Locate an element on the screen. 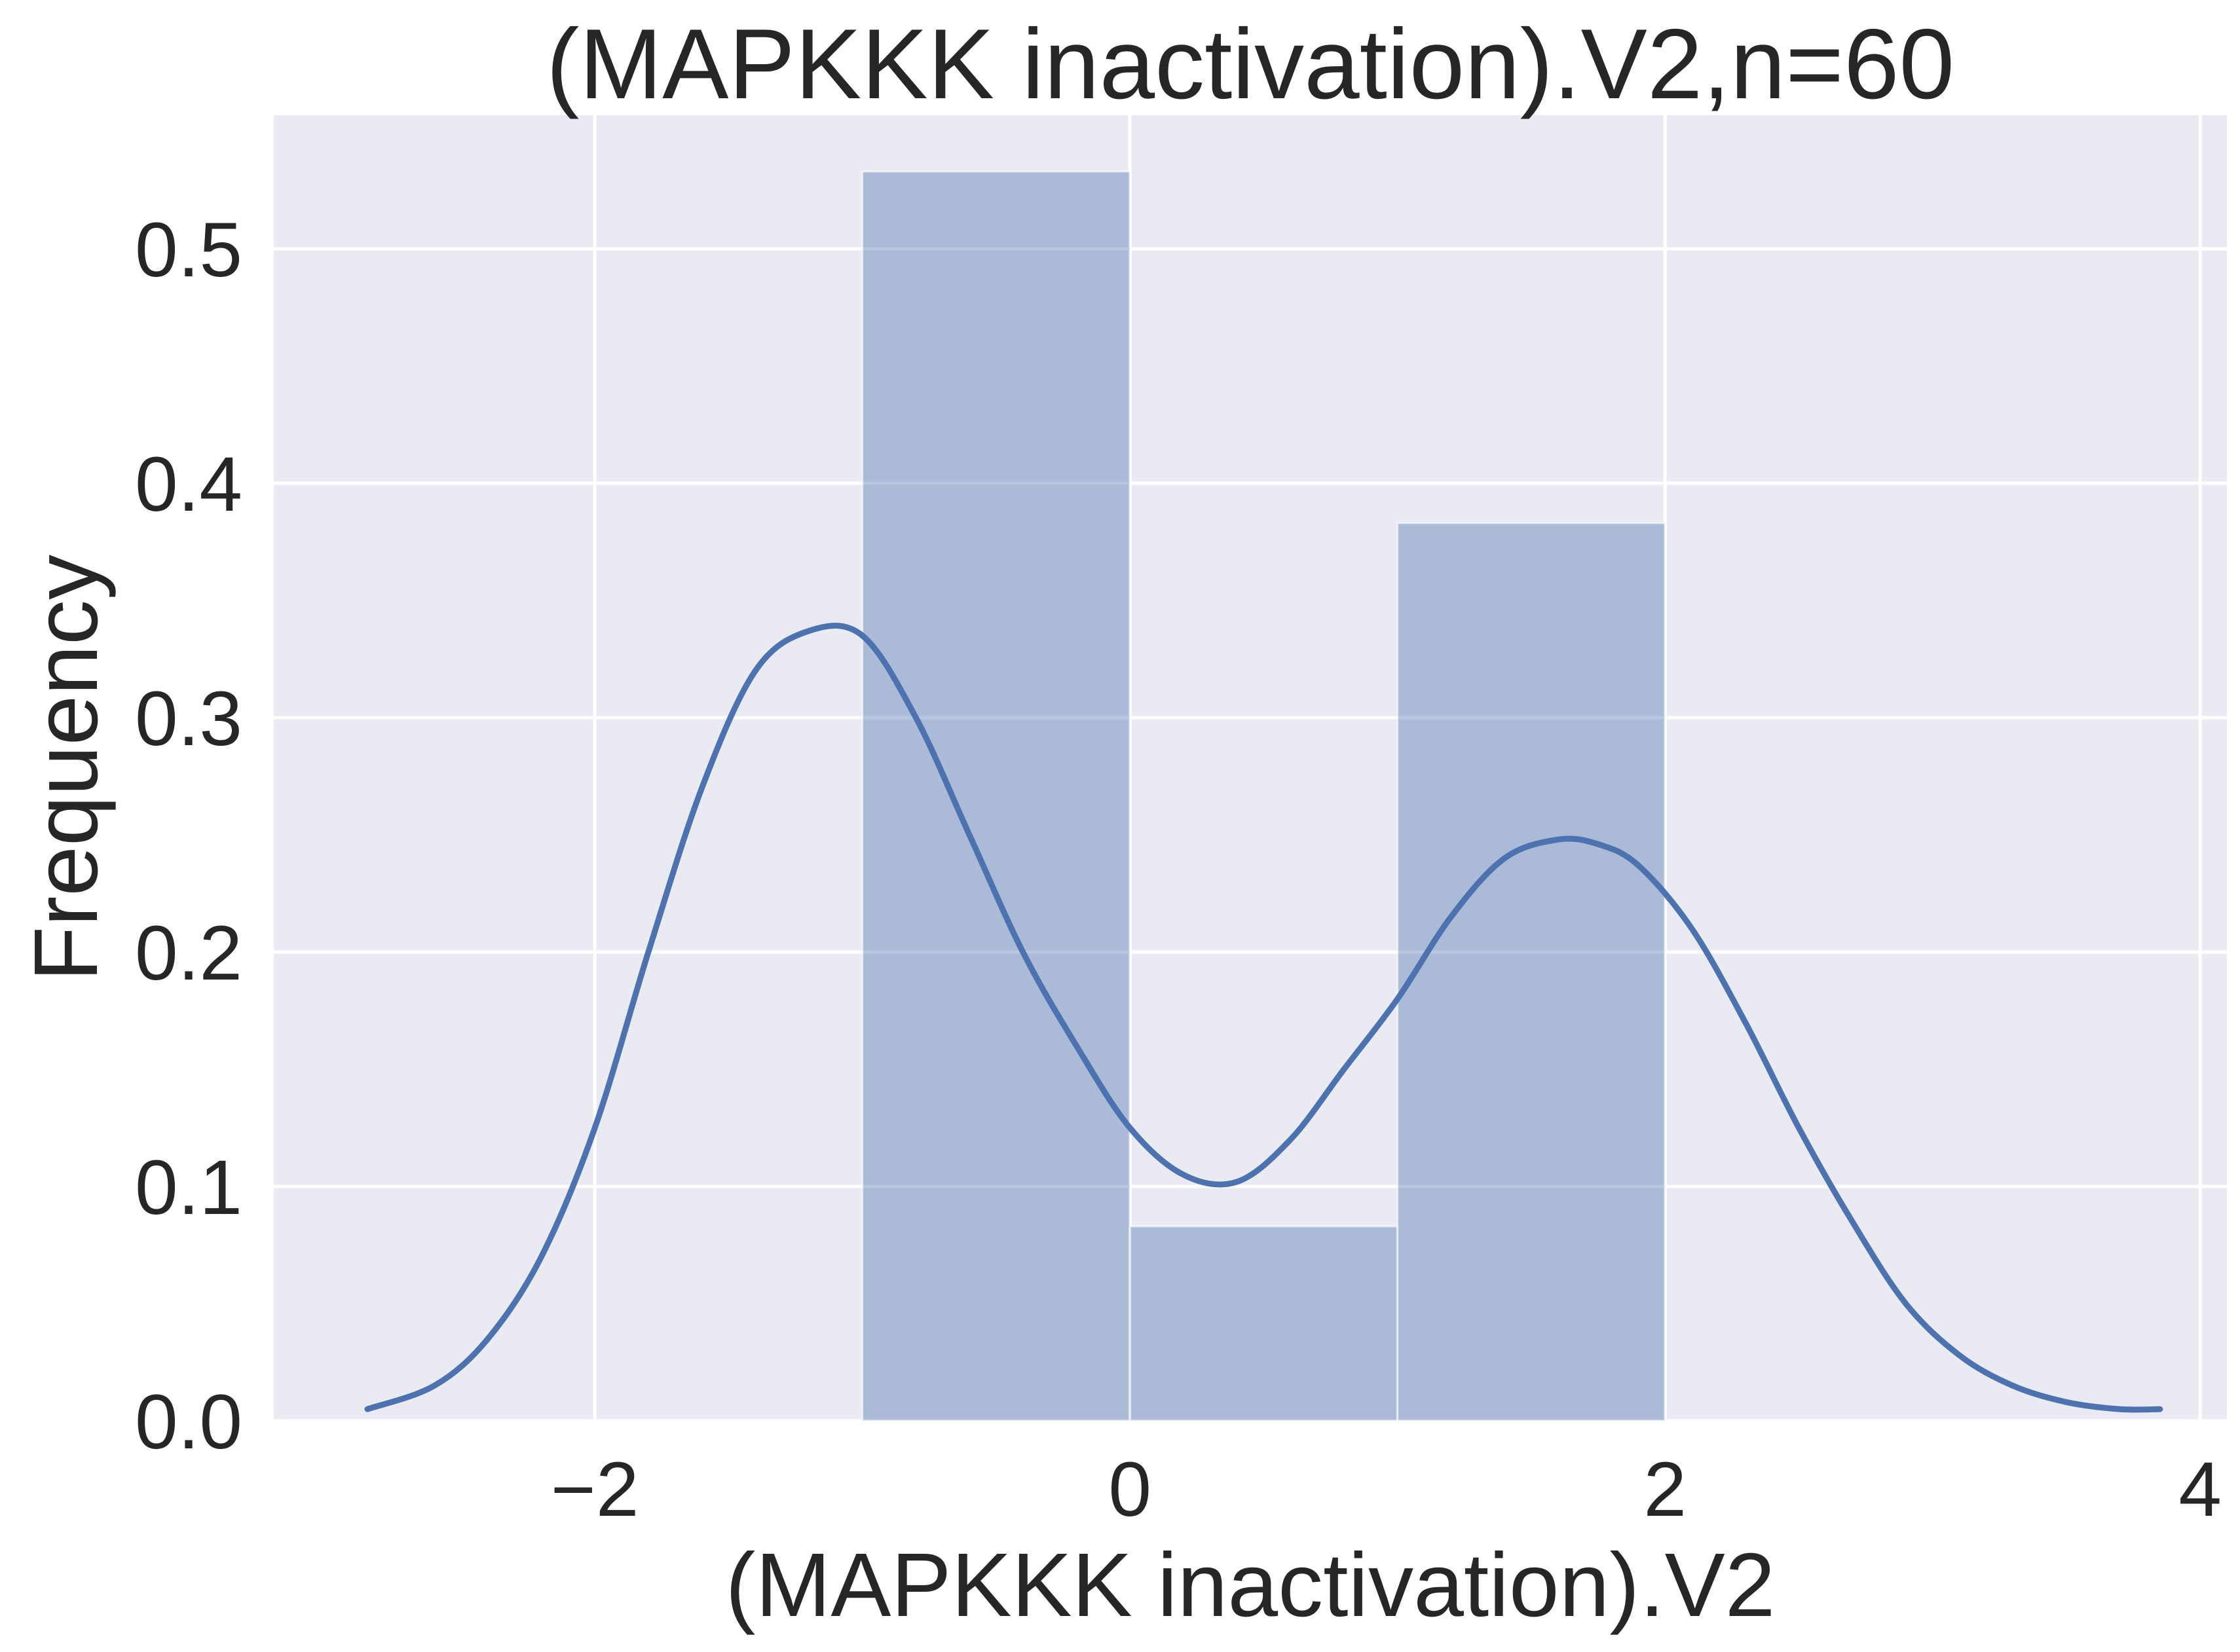 This screenshot has height=1652, width=2240. y-tick-label: 0.2 is located at coordinates (188, 953).